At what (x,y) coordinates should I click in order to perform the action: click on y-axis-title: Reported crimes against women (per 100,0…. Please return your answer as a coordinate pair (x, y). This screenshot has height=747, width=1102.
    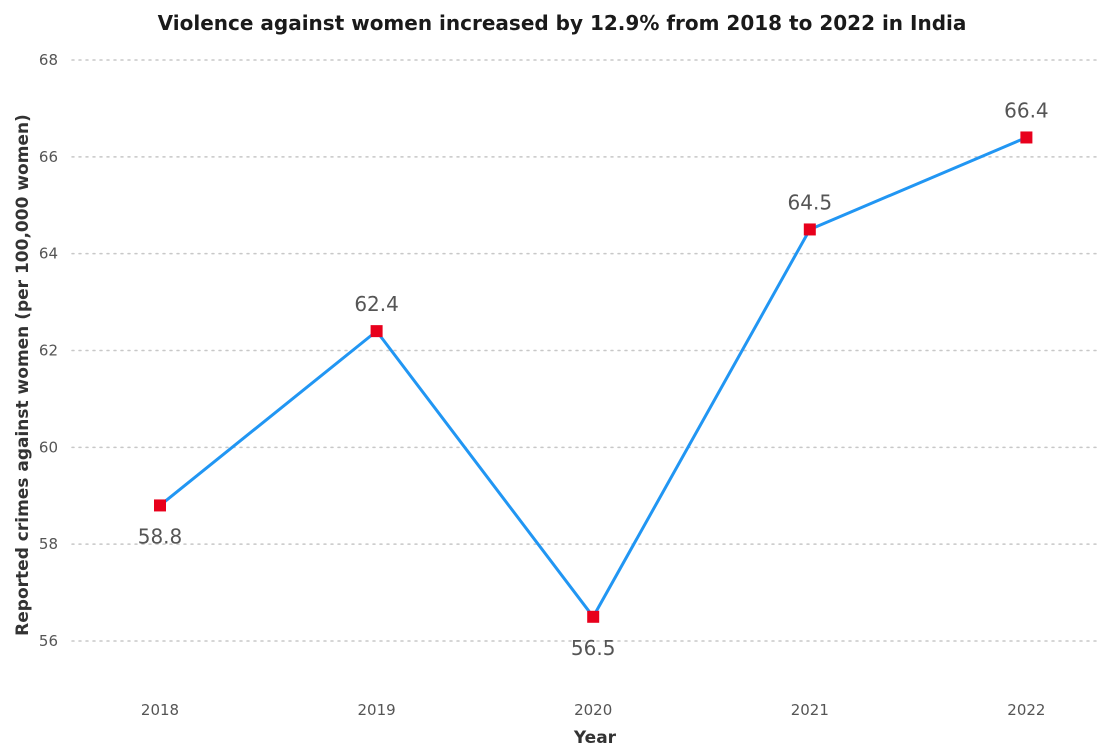
    Looking at the image, I should click on (23, 375).